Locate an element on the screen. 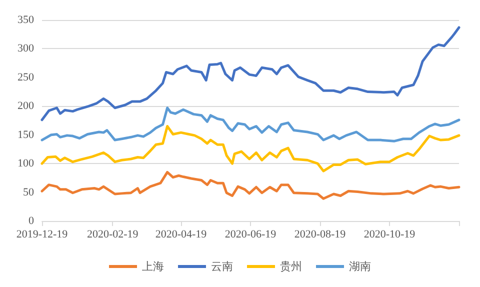  x-tick-label: 2019-12-19 is located at coordinates (42, 234).